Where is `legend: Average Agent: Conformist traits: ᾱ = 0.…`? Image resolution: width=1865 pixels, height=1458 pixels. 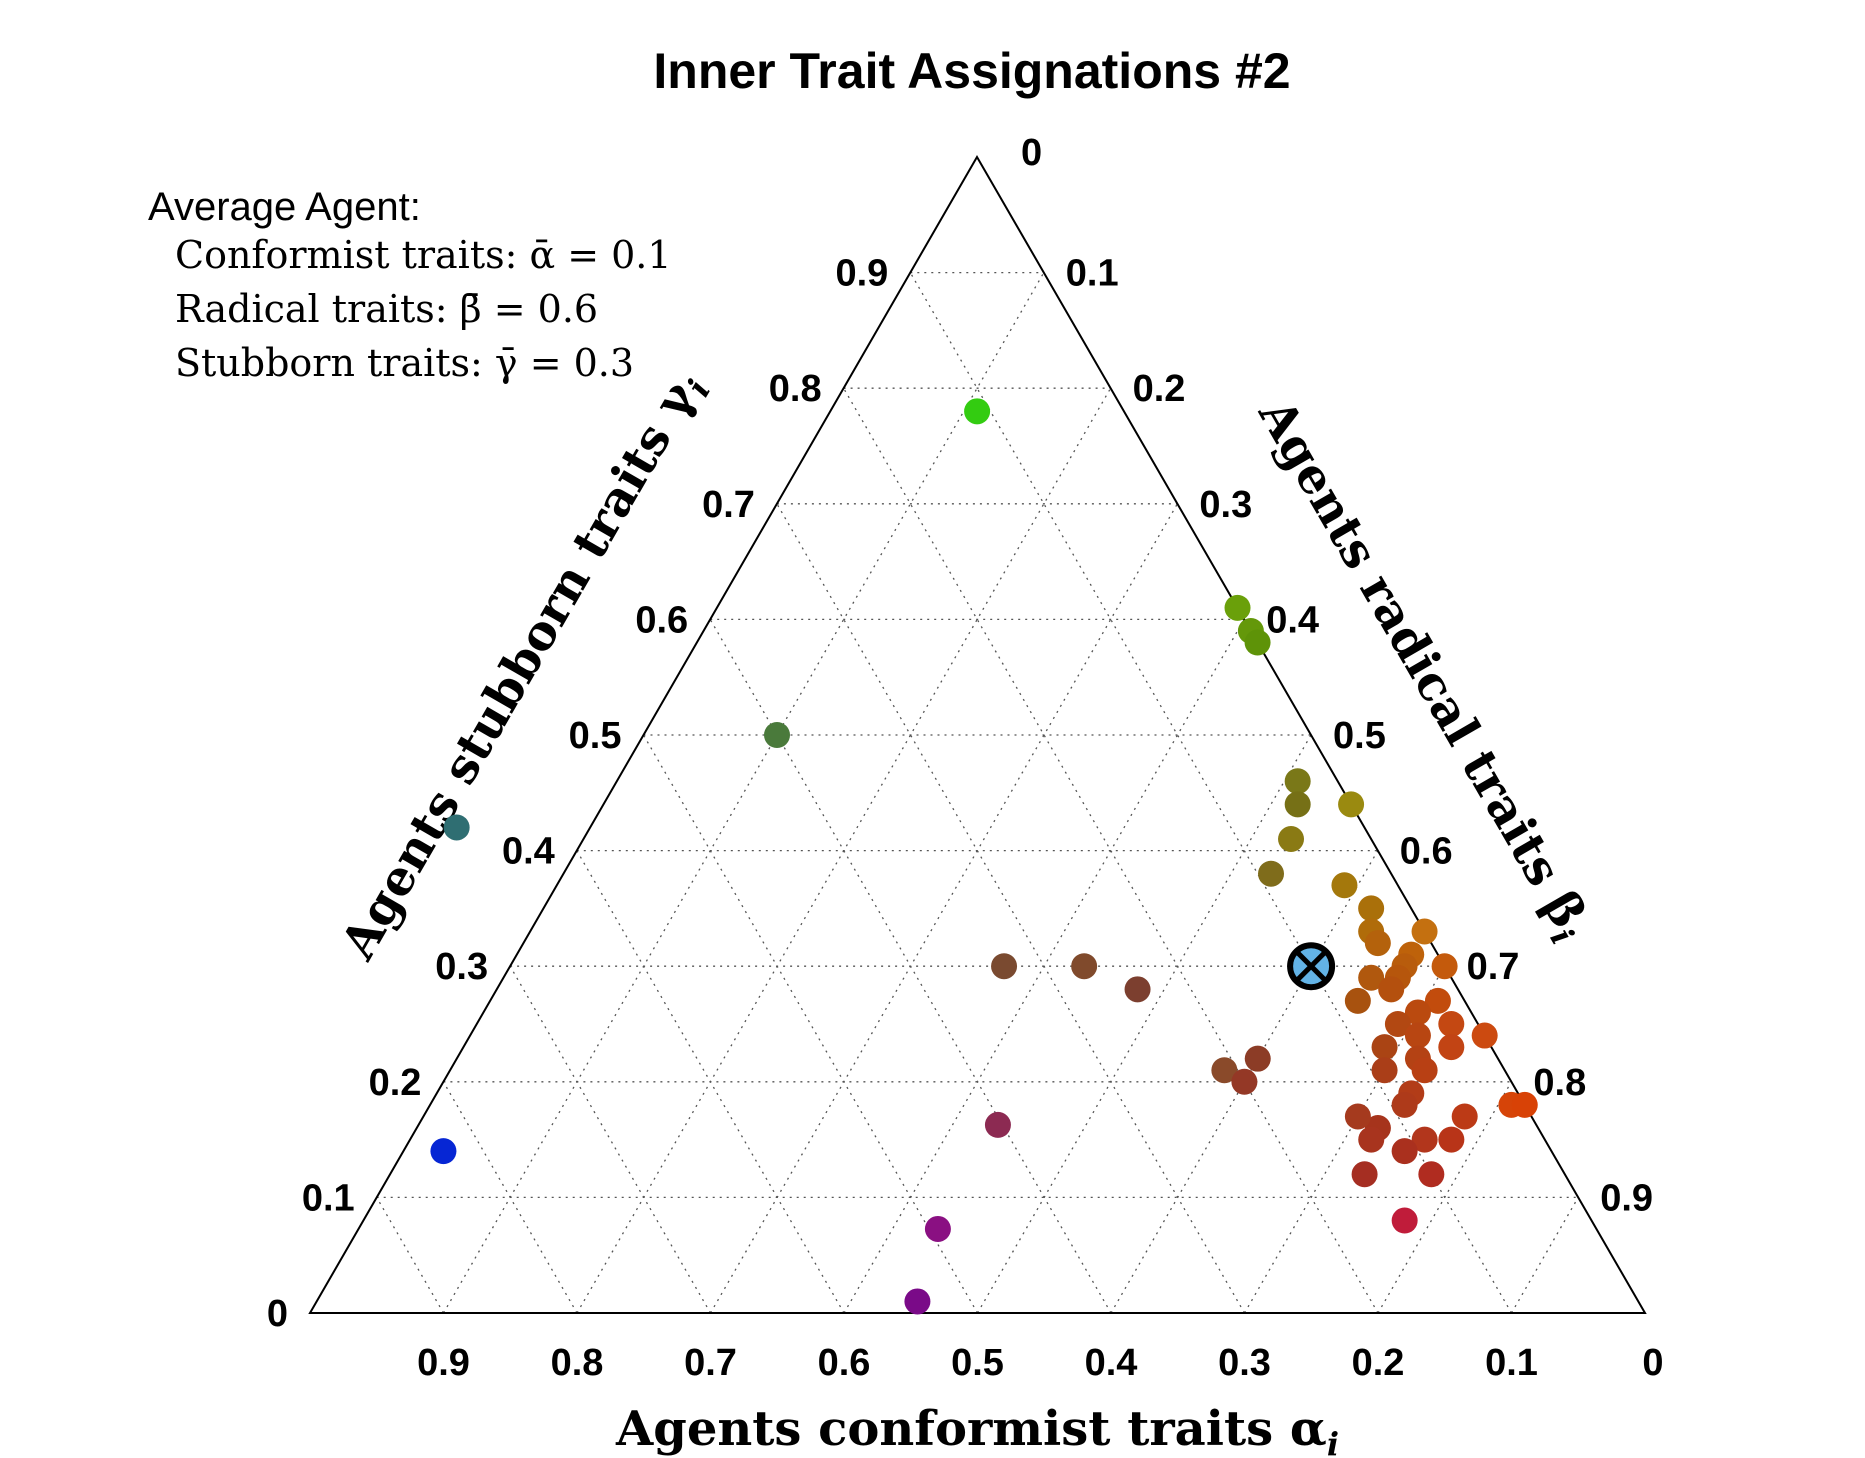
legend: Average Agent: Conformist traits: ᾱ = 0.… is located at coordinates (410, 285).